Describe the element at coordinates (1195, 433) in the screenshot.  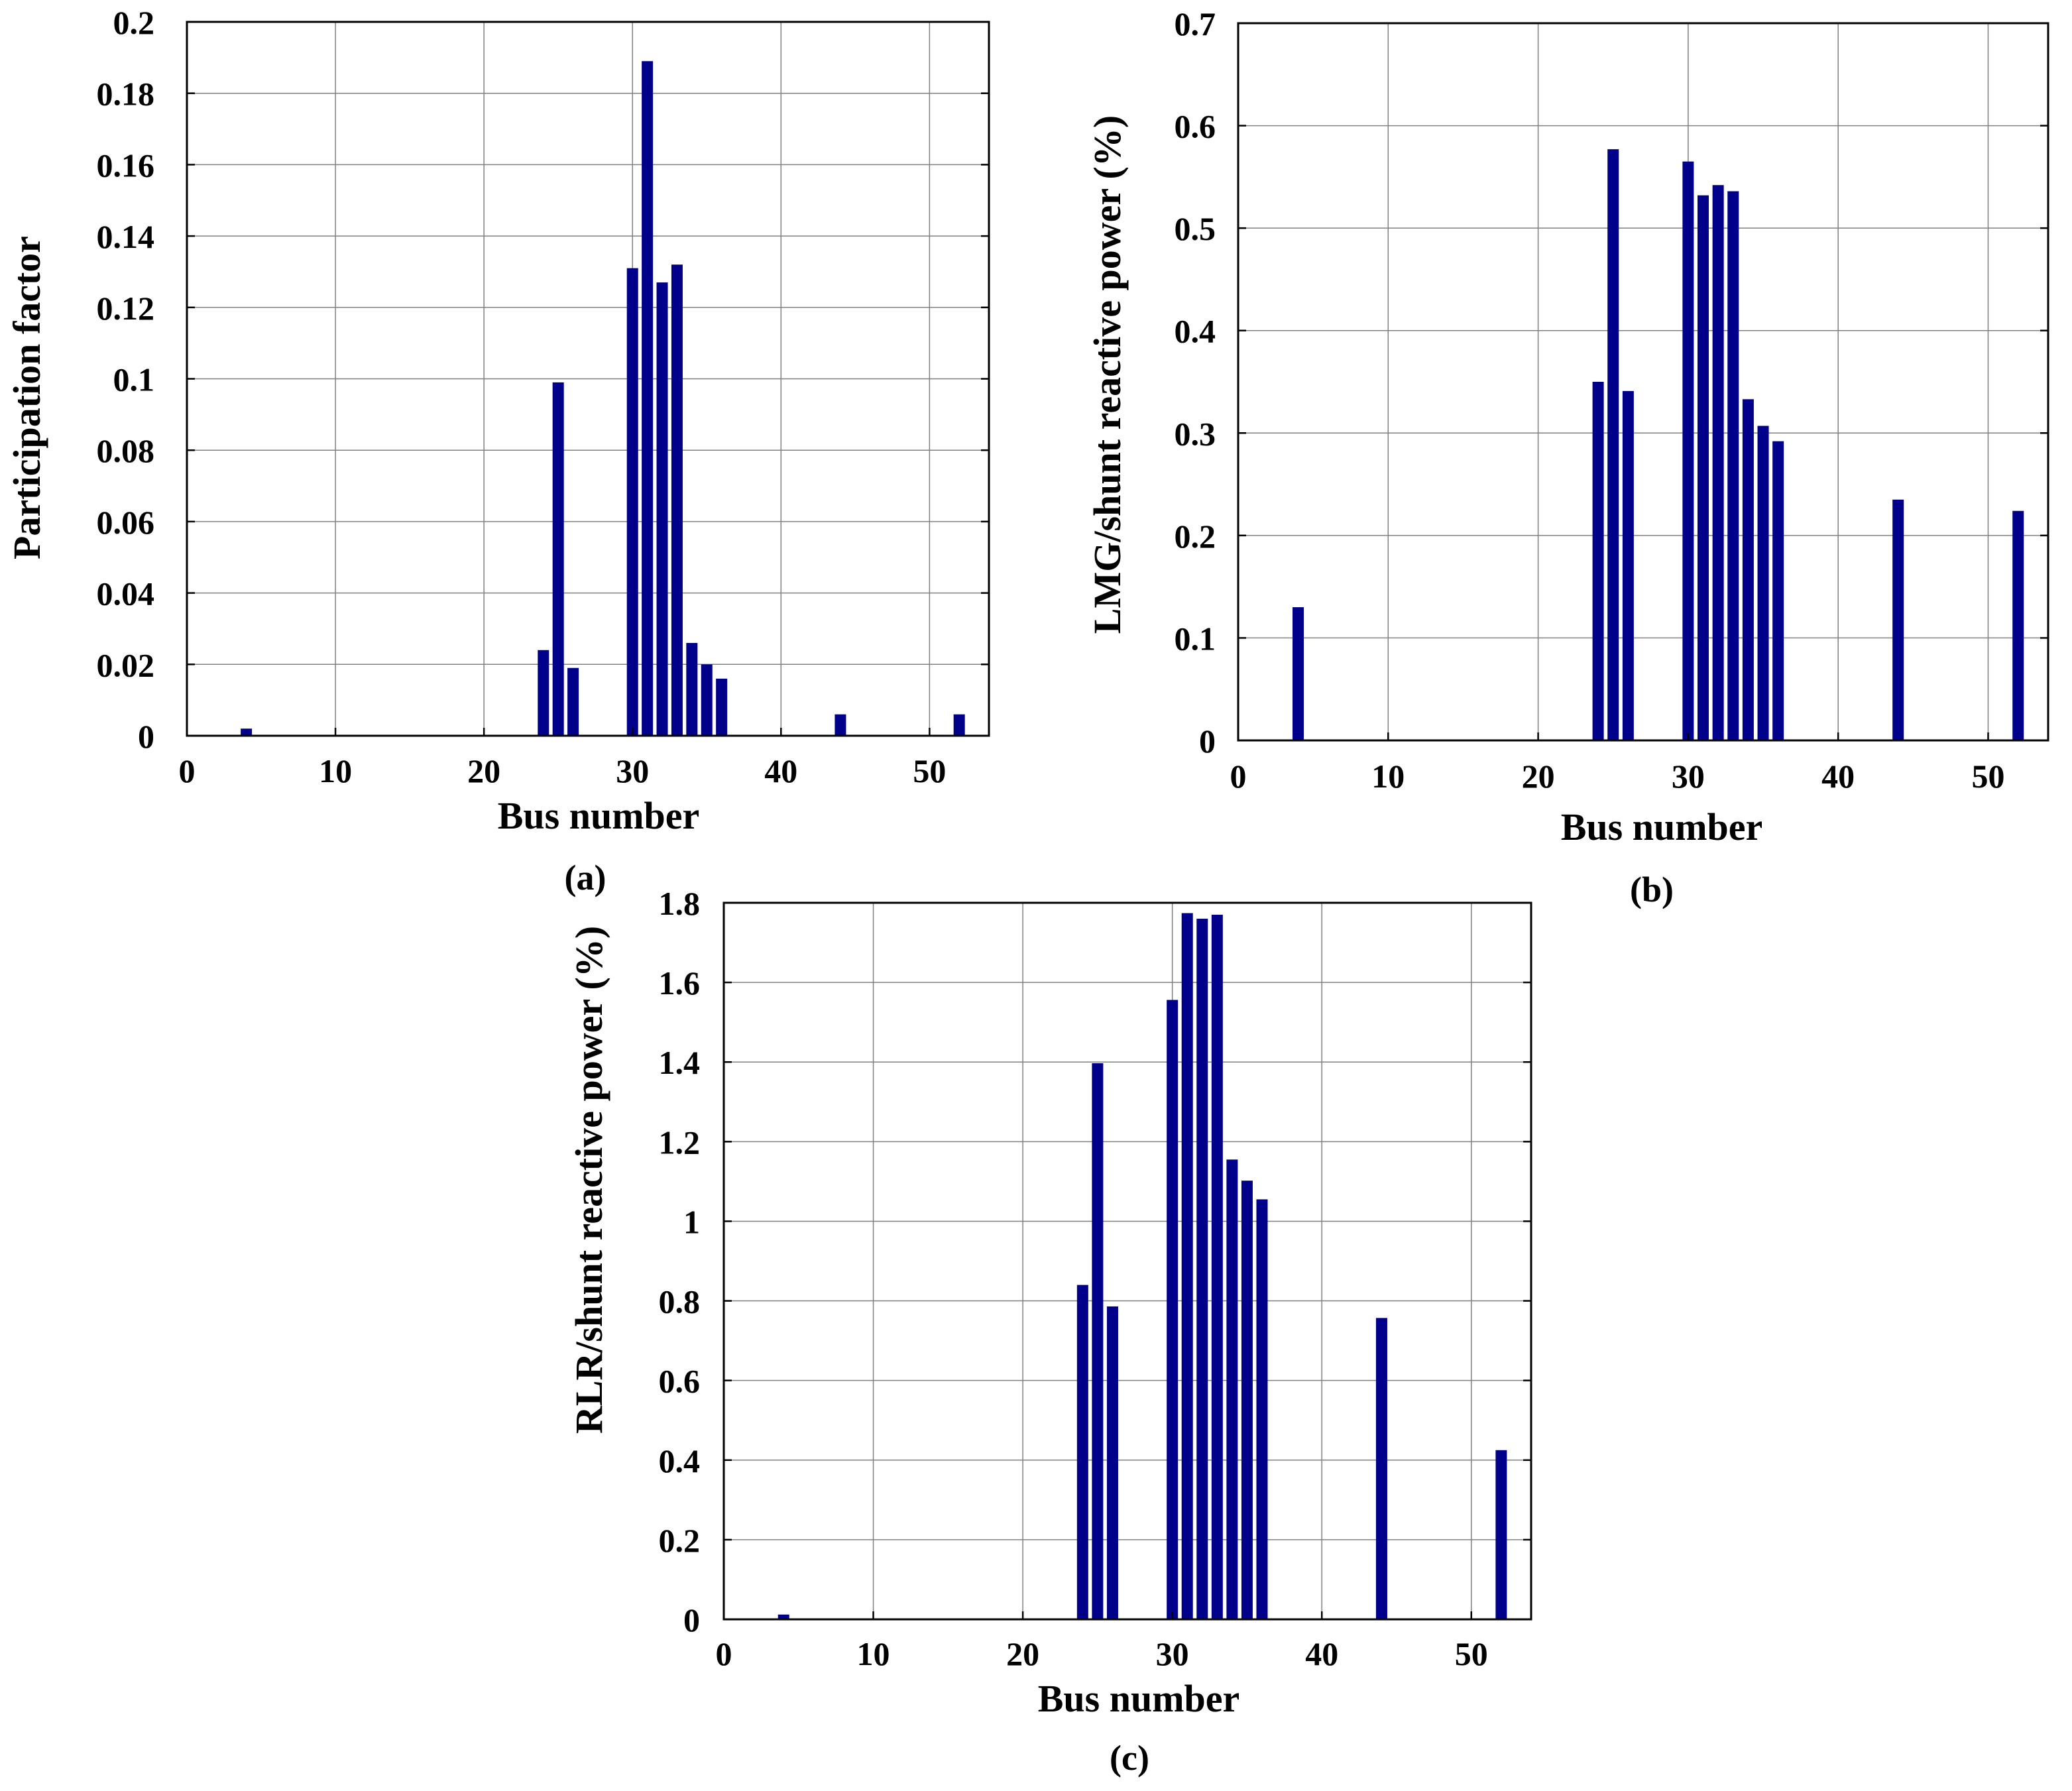
I see `chart-b-ytick-label-3: 0.3` at that location.